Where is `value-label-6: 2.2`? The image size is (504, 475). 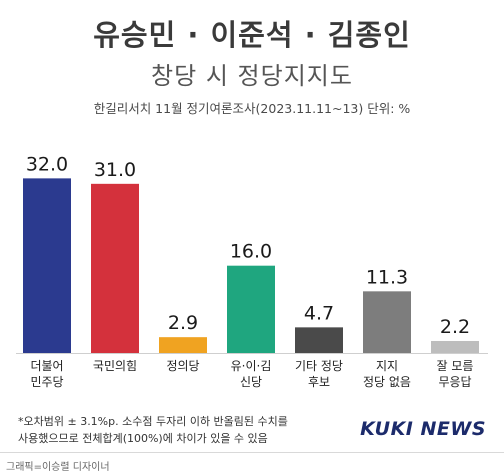
value-label-6: 2.2 is located at coordinates (455, 327).